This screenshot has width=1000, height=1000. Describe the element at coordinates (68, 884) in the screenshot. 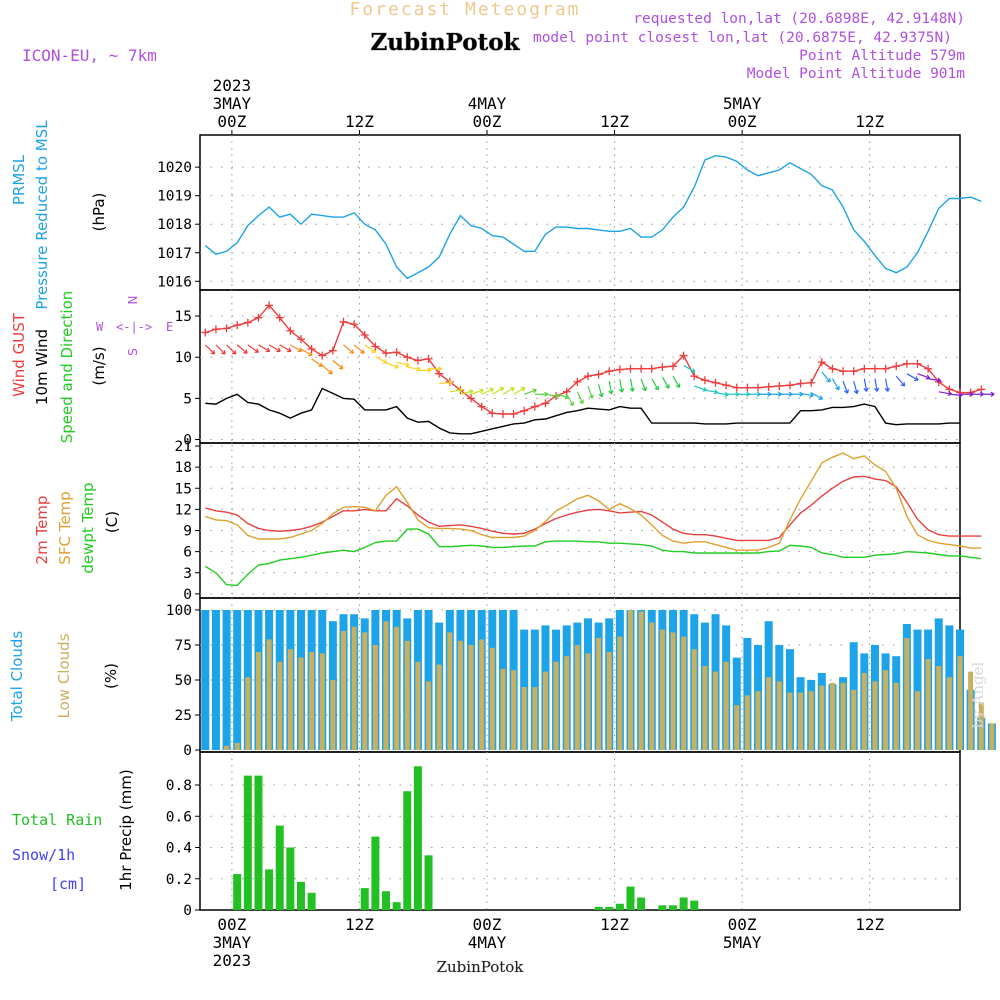

I see `snow-unit: [cm]` at that location.